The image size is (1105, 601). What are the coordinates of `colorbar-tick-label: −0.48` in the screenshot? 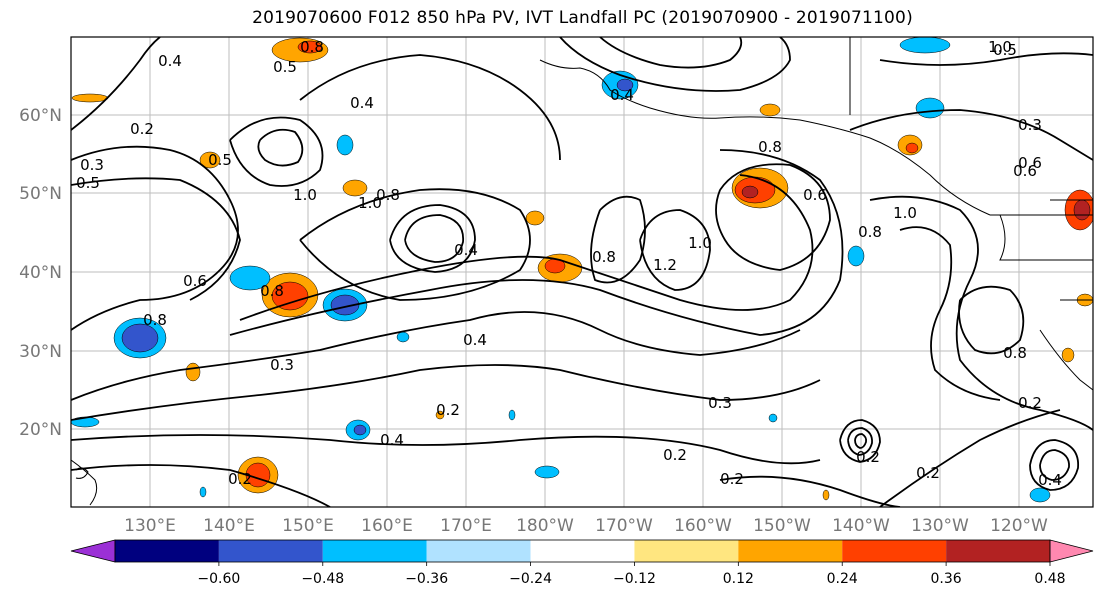 It's located at (322, 579).